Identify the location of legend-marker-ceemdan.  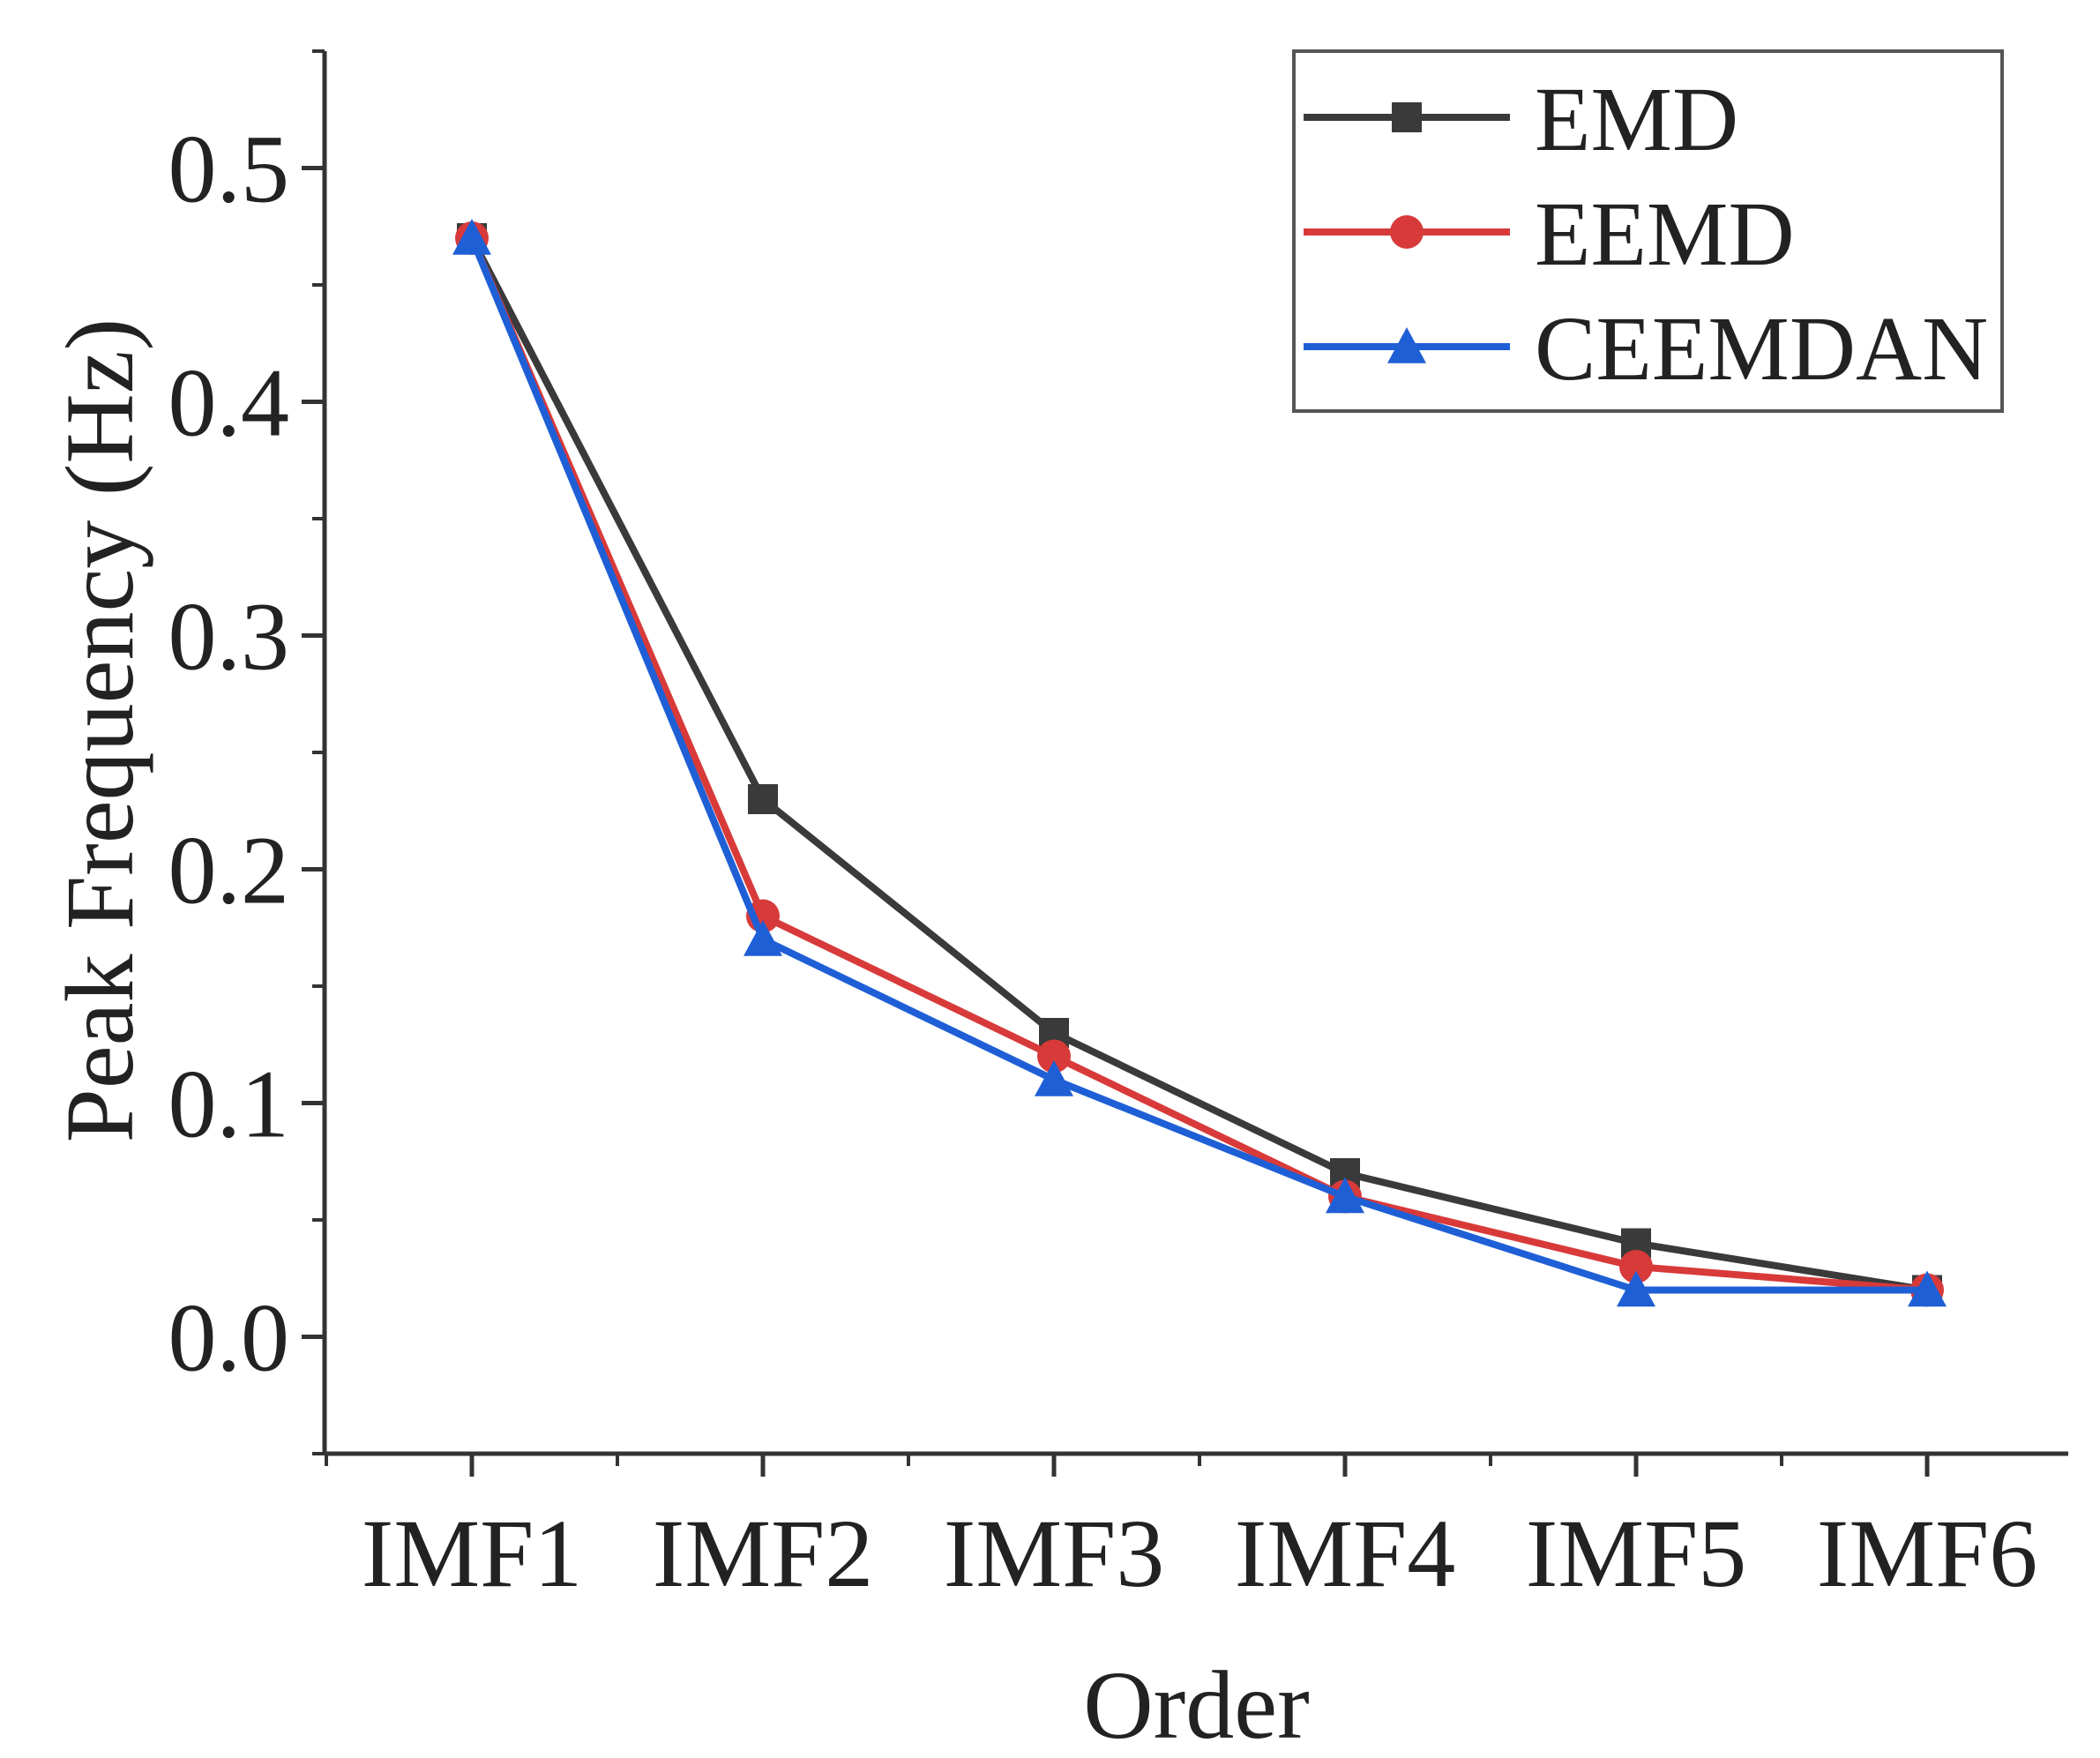
(1407, 345).